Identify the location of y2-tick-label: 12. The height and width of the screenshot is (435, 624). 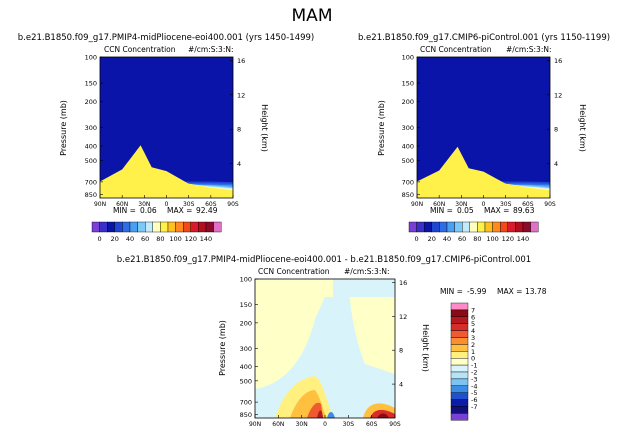
(558, 95).